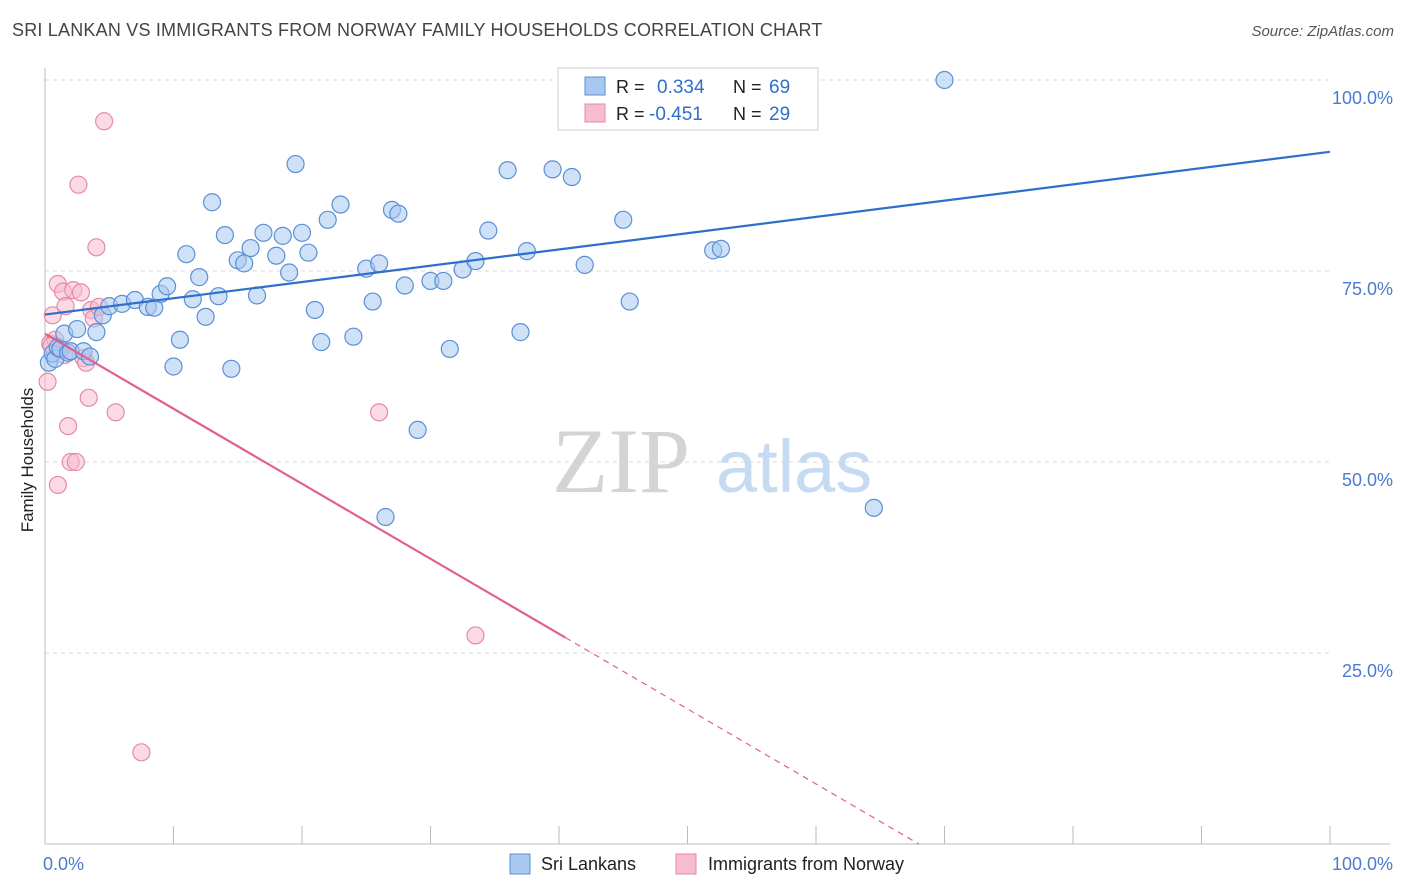 The height and width of the screenshot is (892, 1406). I want to click on legend-swatch-immigrants-from-norway, so click(686, 864).